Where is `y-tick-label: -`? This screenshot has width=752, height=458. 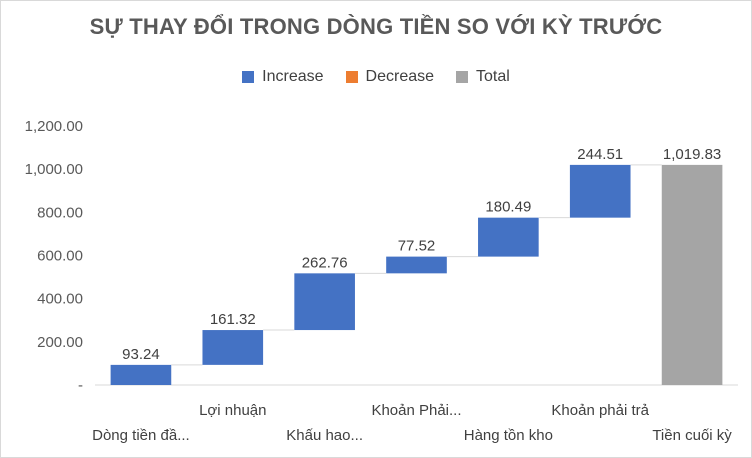
y-tick-label: - is located at coordinates (80, 385).